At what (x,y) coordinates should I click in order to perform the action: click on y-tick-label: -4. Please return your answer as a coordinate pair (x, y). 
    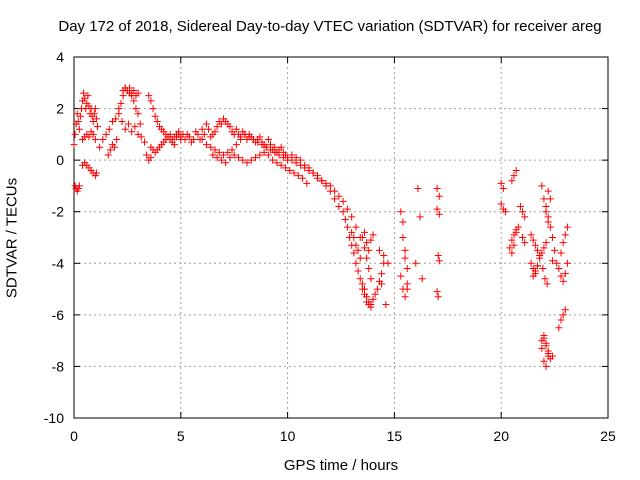
    Looking at the image, I should click on (58, 263).